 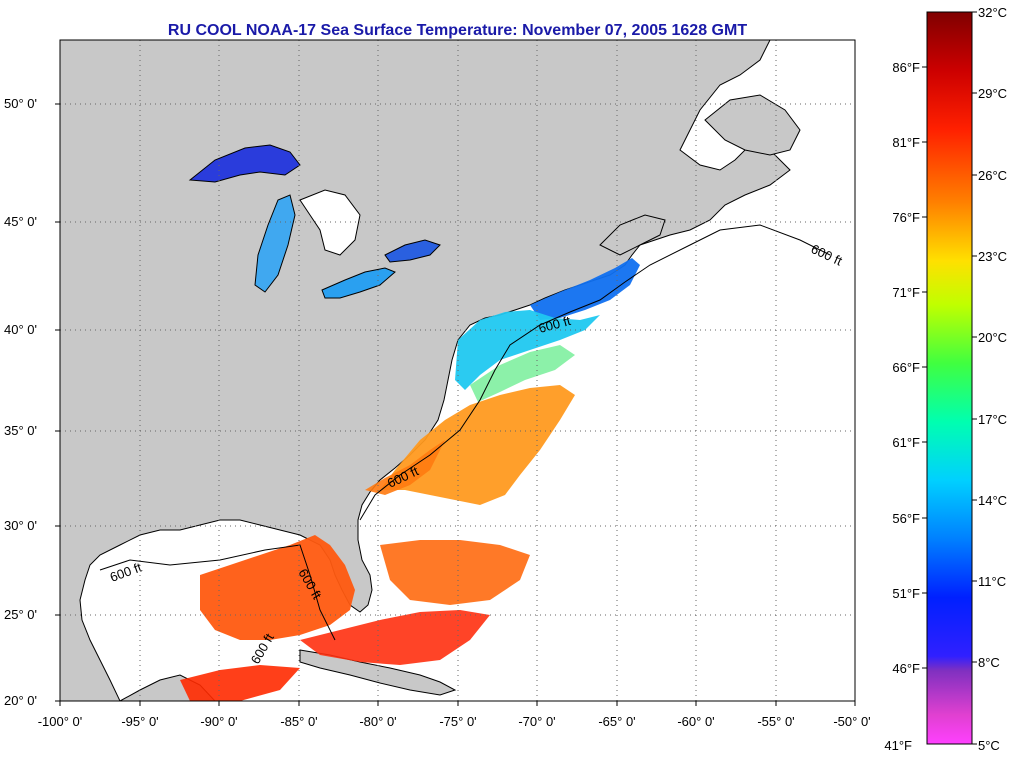 What do you see at coordinates (992, 500) in the screenshot?
I see `colorbar-celsius-label: 14°C` at bounding box center [992, 500].